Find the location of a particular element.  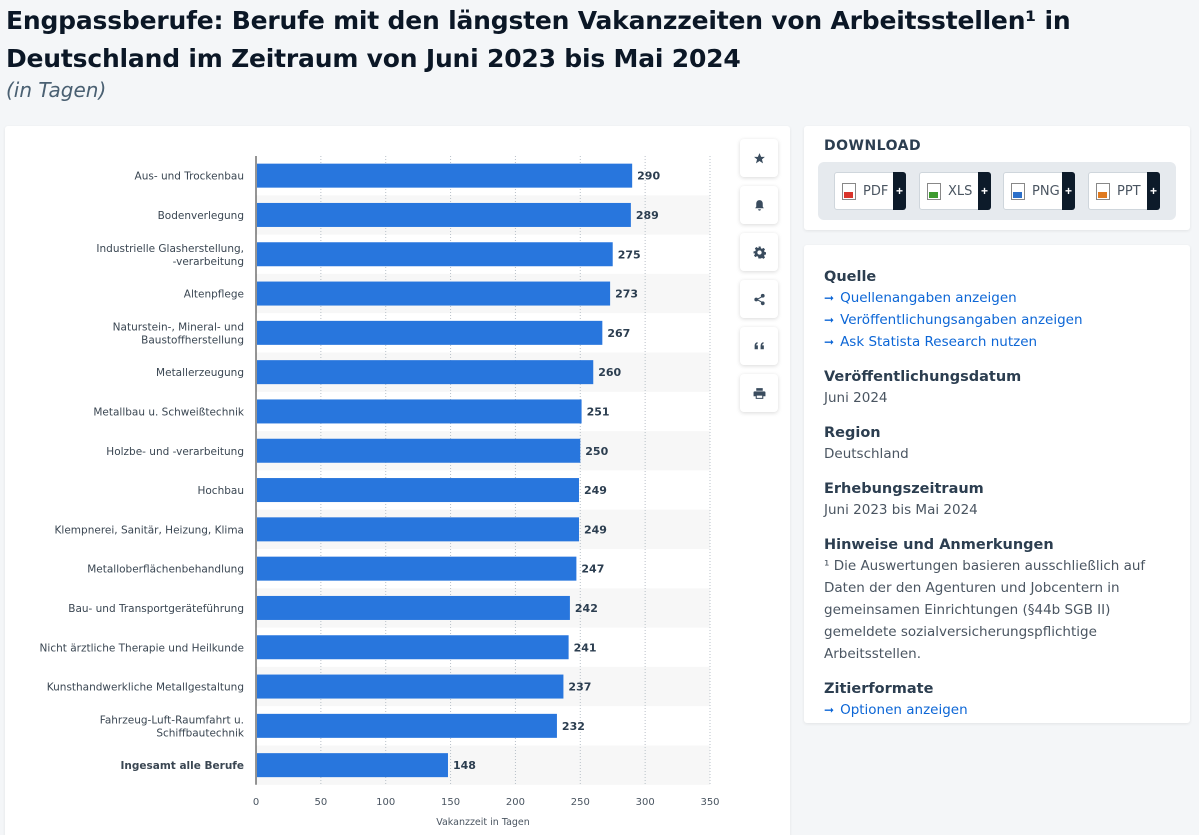

pdf-file-icon is located at coordinates (849, 191).